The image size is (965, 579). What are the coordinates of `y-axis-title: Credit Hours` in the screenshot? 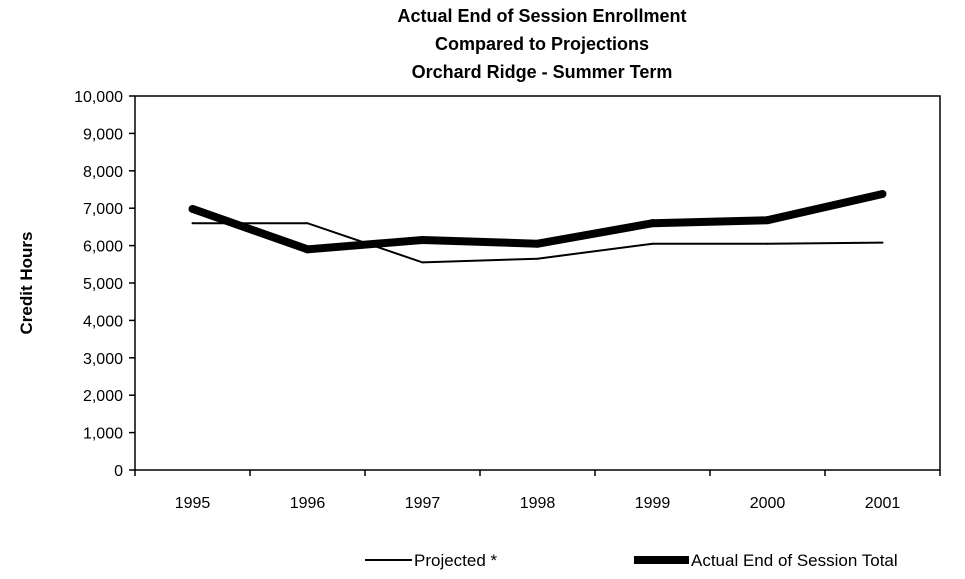 It's located at (26, 283).